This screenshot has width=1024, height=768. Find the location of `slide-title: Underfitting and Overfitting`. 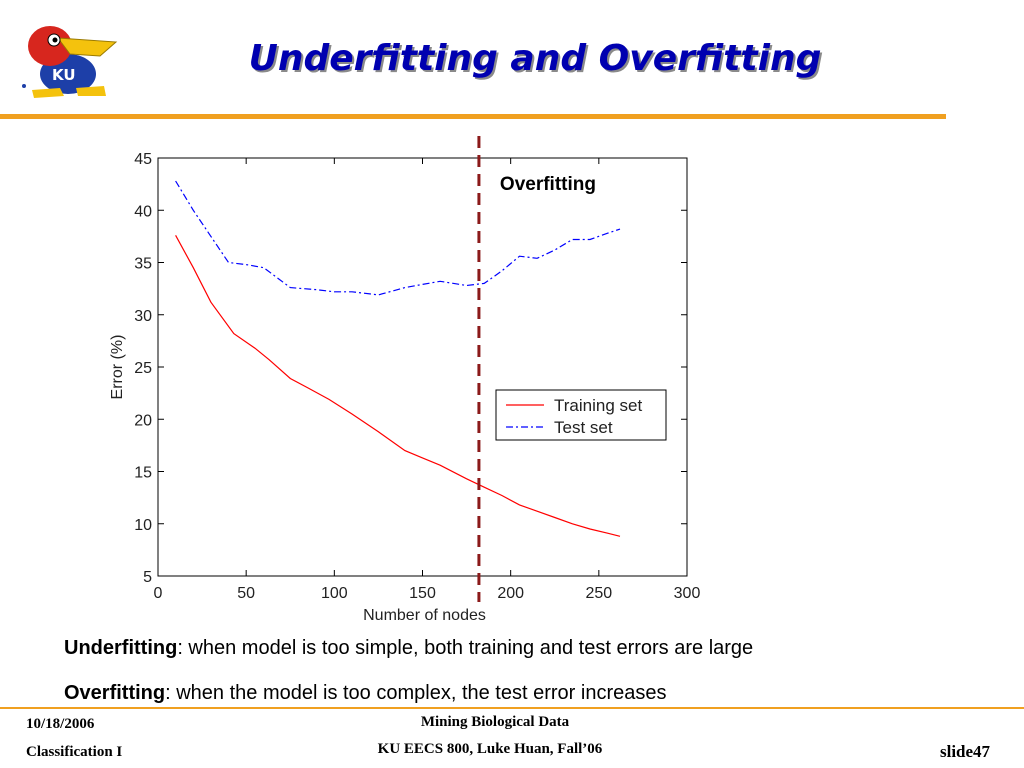

slide-title: Underfitting and Overfitting is located at coordinates (535, 58).